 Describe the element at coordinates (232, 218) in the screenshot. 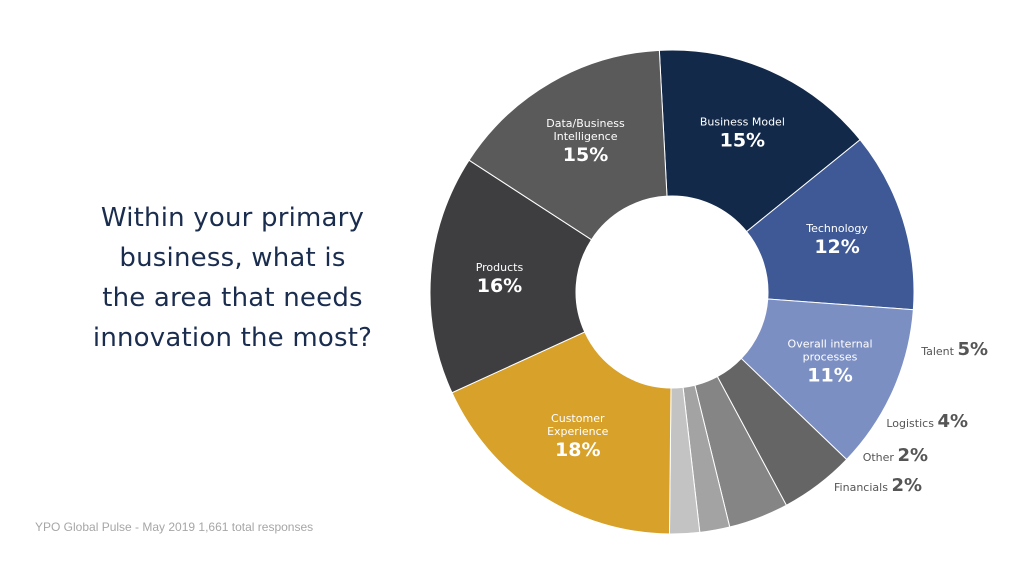

I see `question-line-1: Within your primary` at that location.